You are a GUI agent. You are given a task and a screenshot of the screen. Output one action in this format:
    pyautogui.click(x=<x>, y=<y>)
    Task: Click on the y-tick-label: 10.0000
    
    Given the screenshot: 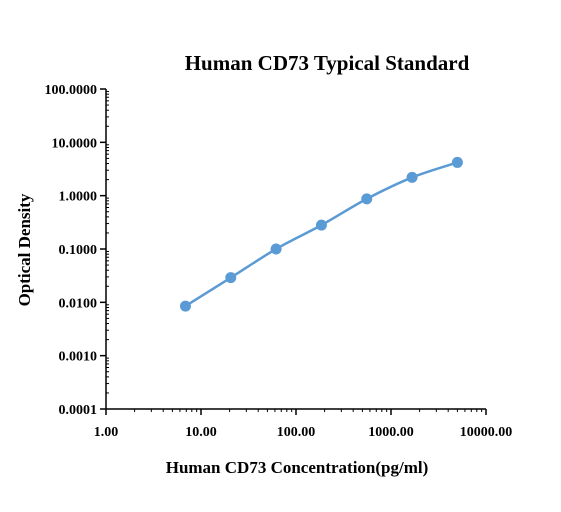 What is the action you would take?
    pyautogui.click(x=75, y=143)
    